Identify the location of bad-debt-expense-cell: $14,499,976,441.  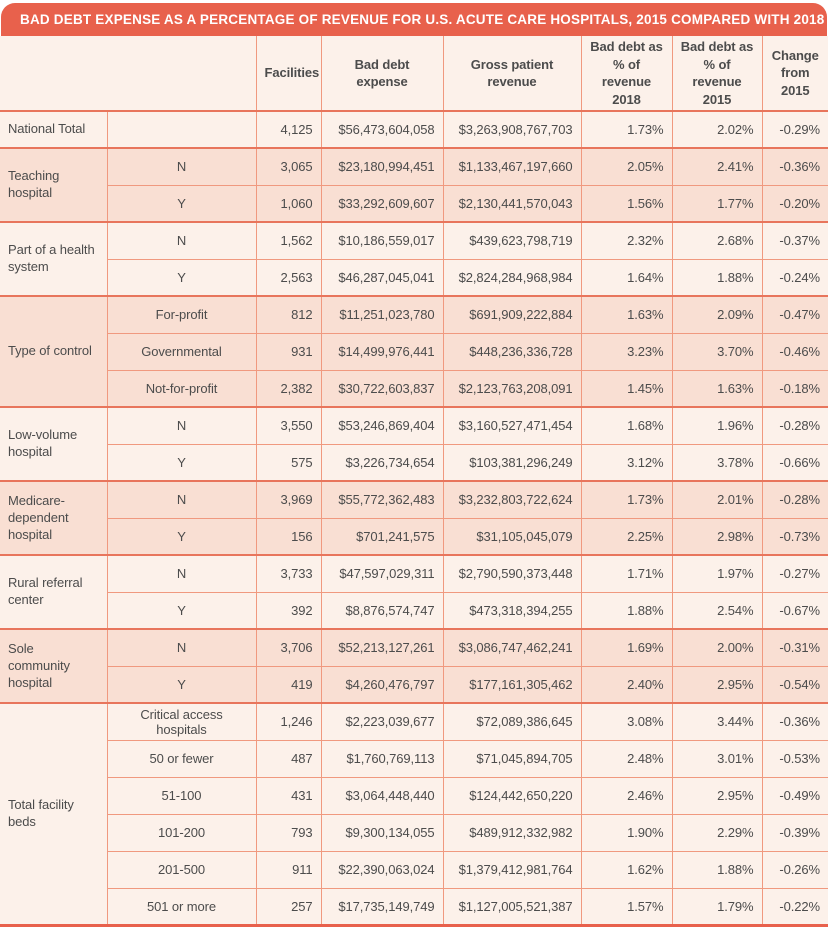
(382, 351).